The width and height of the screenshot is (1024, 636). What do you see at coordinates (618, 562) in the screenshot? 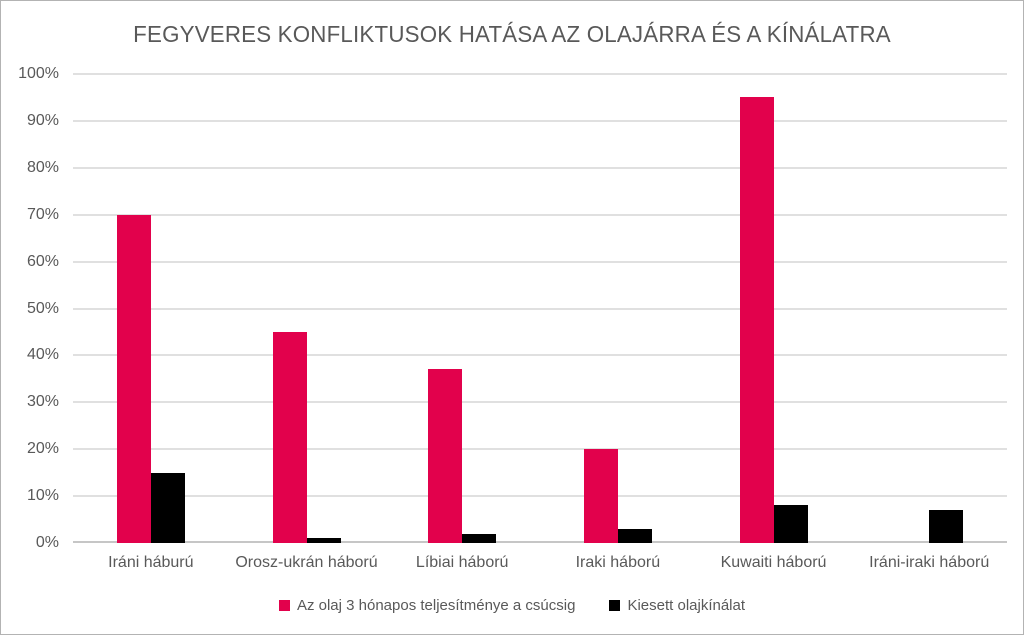
I see `x-axis-category-label: Iraki háború` at bounding box center [618, 562].